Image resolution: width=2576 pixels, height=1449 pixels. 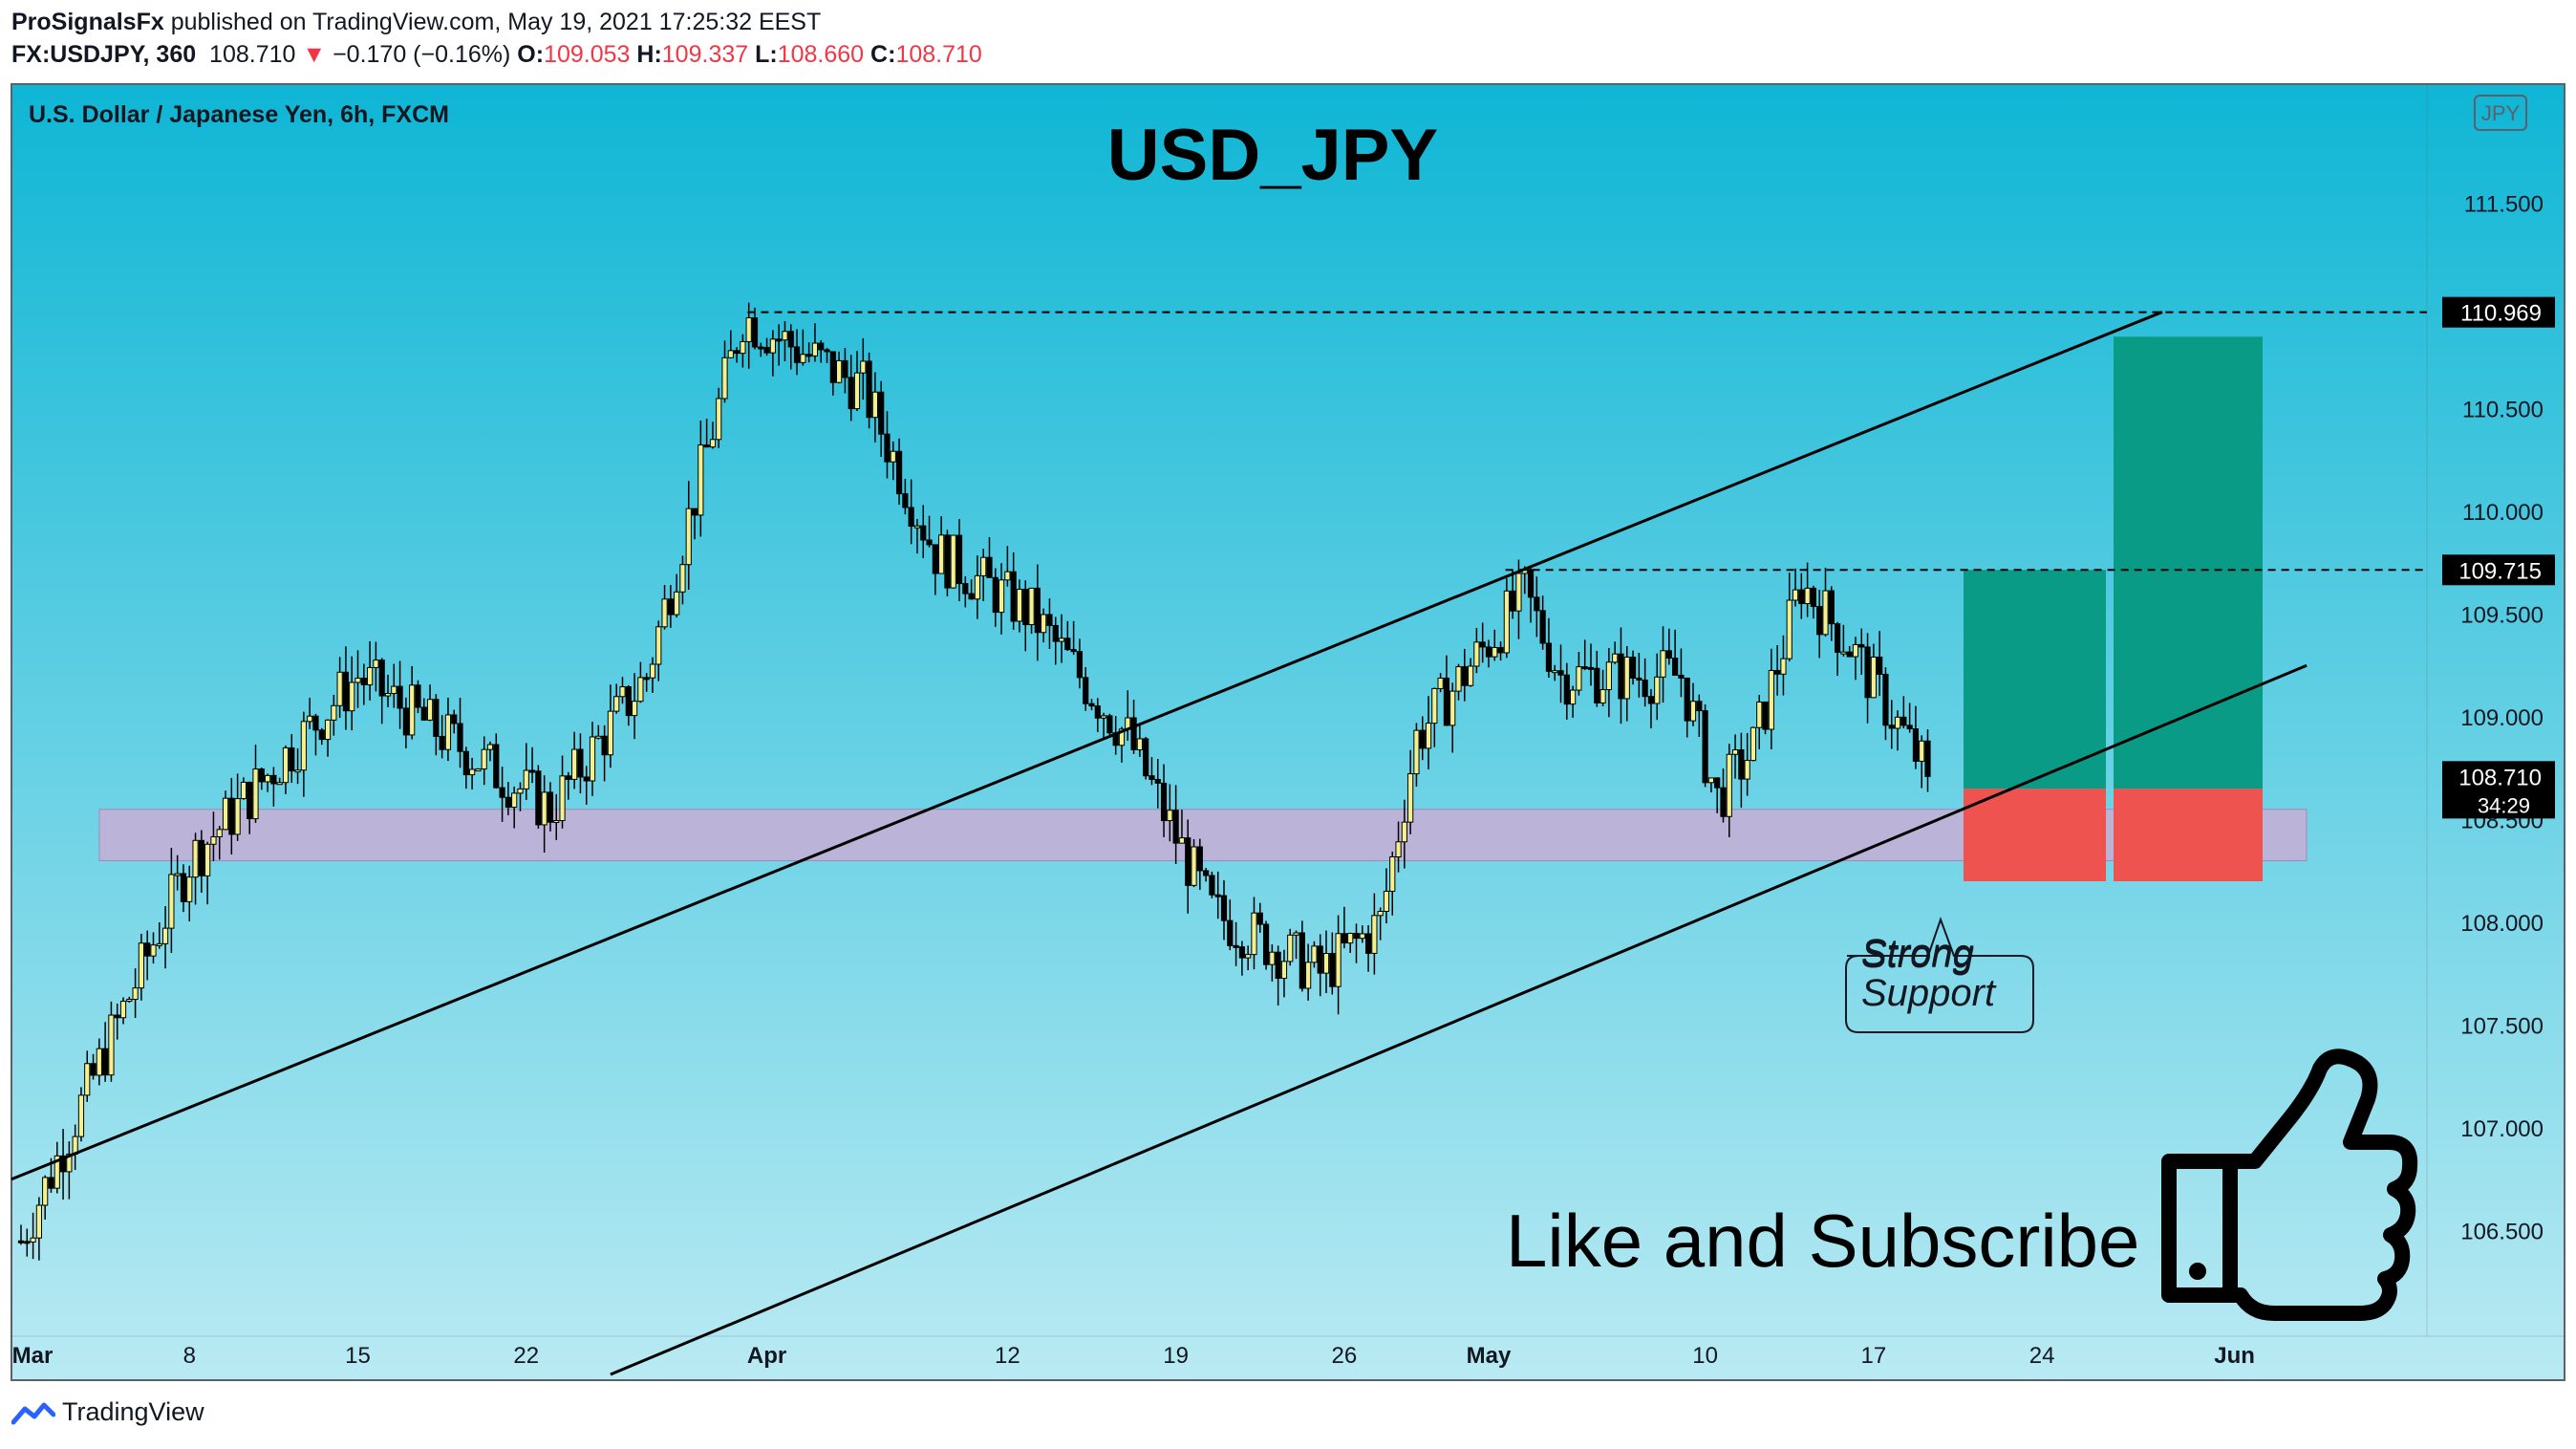 I want to click on author-name: ProSignalsFx, so click(x=87, y=22).